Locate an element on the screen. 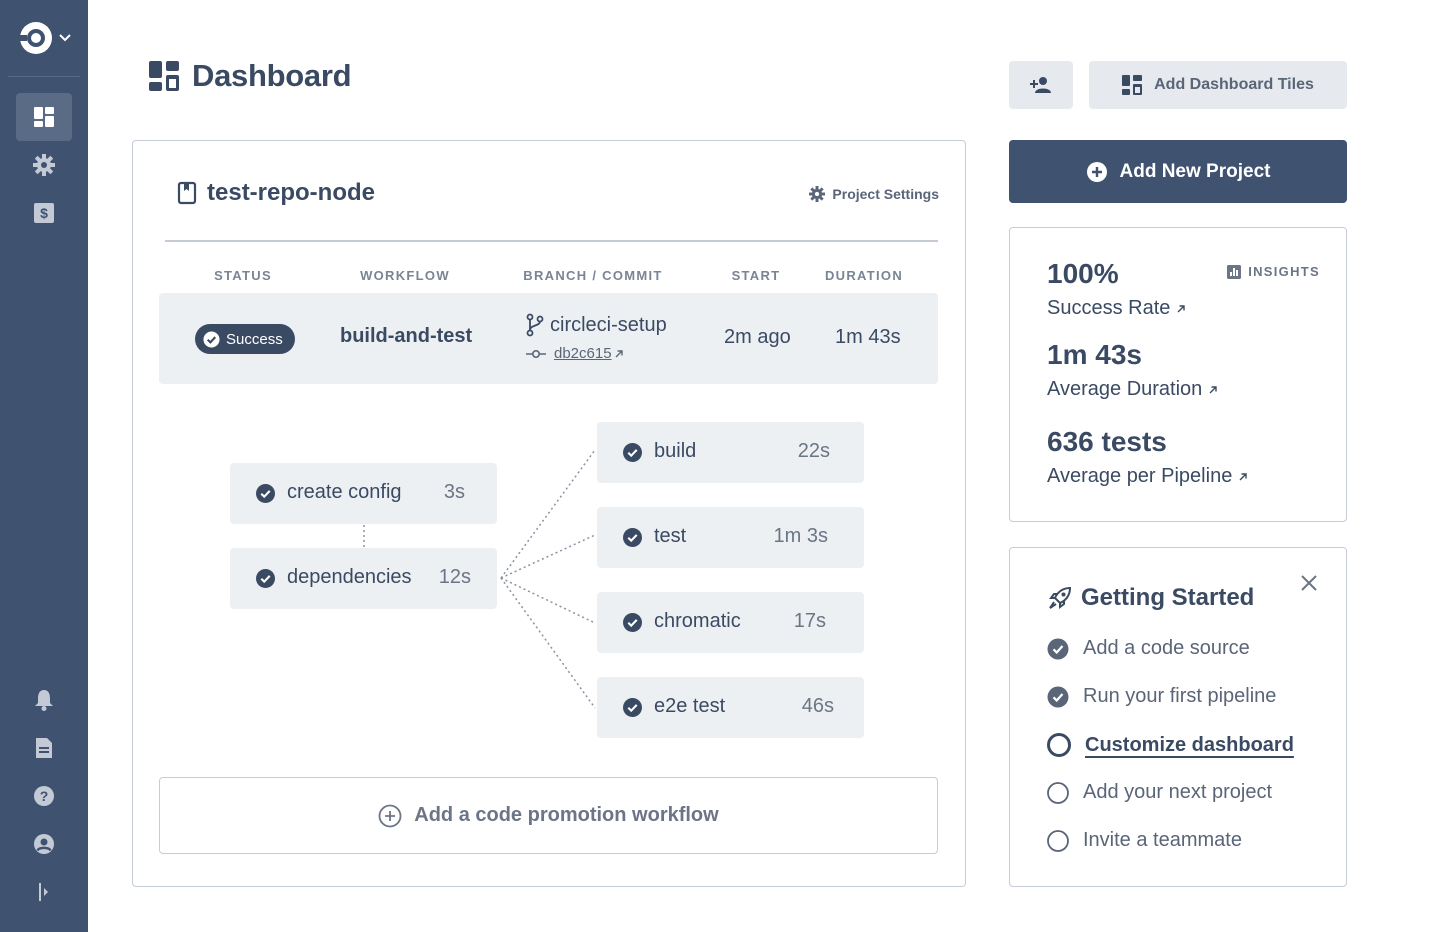 This screenshot has height=932, width=1440. invite-user-button is located at coordinates (1041, 85).